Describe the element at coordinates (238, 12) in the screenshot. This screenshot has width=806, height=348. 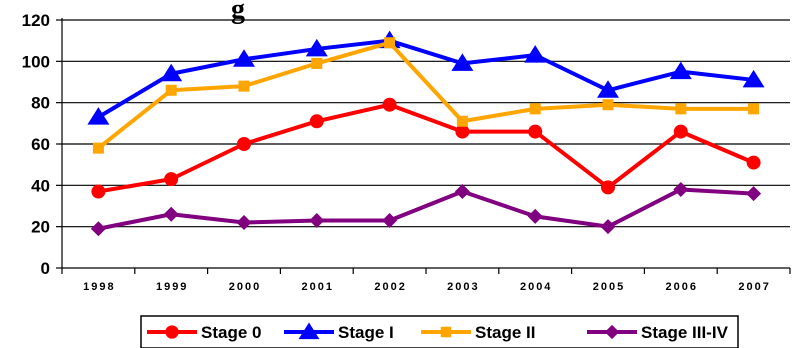
I see `chart-title-fragment: g` at that location.